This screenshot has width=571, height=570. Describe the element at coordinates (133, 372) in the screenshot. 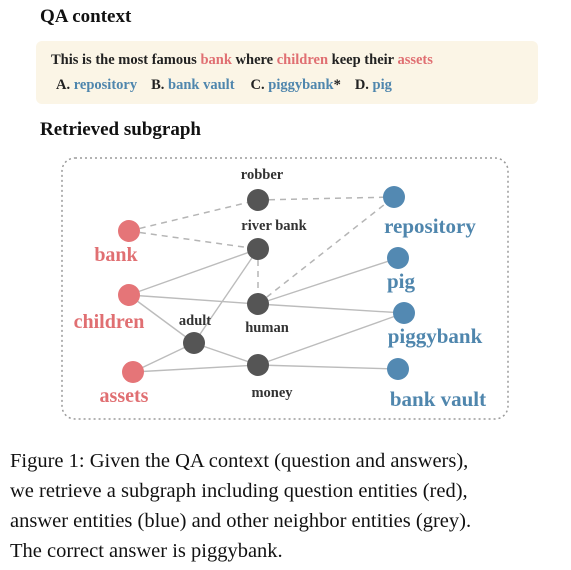

I see `node-assets` at that location.